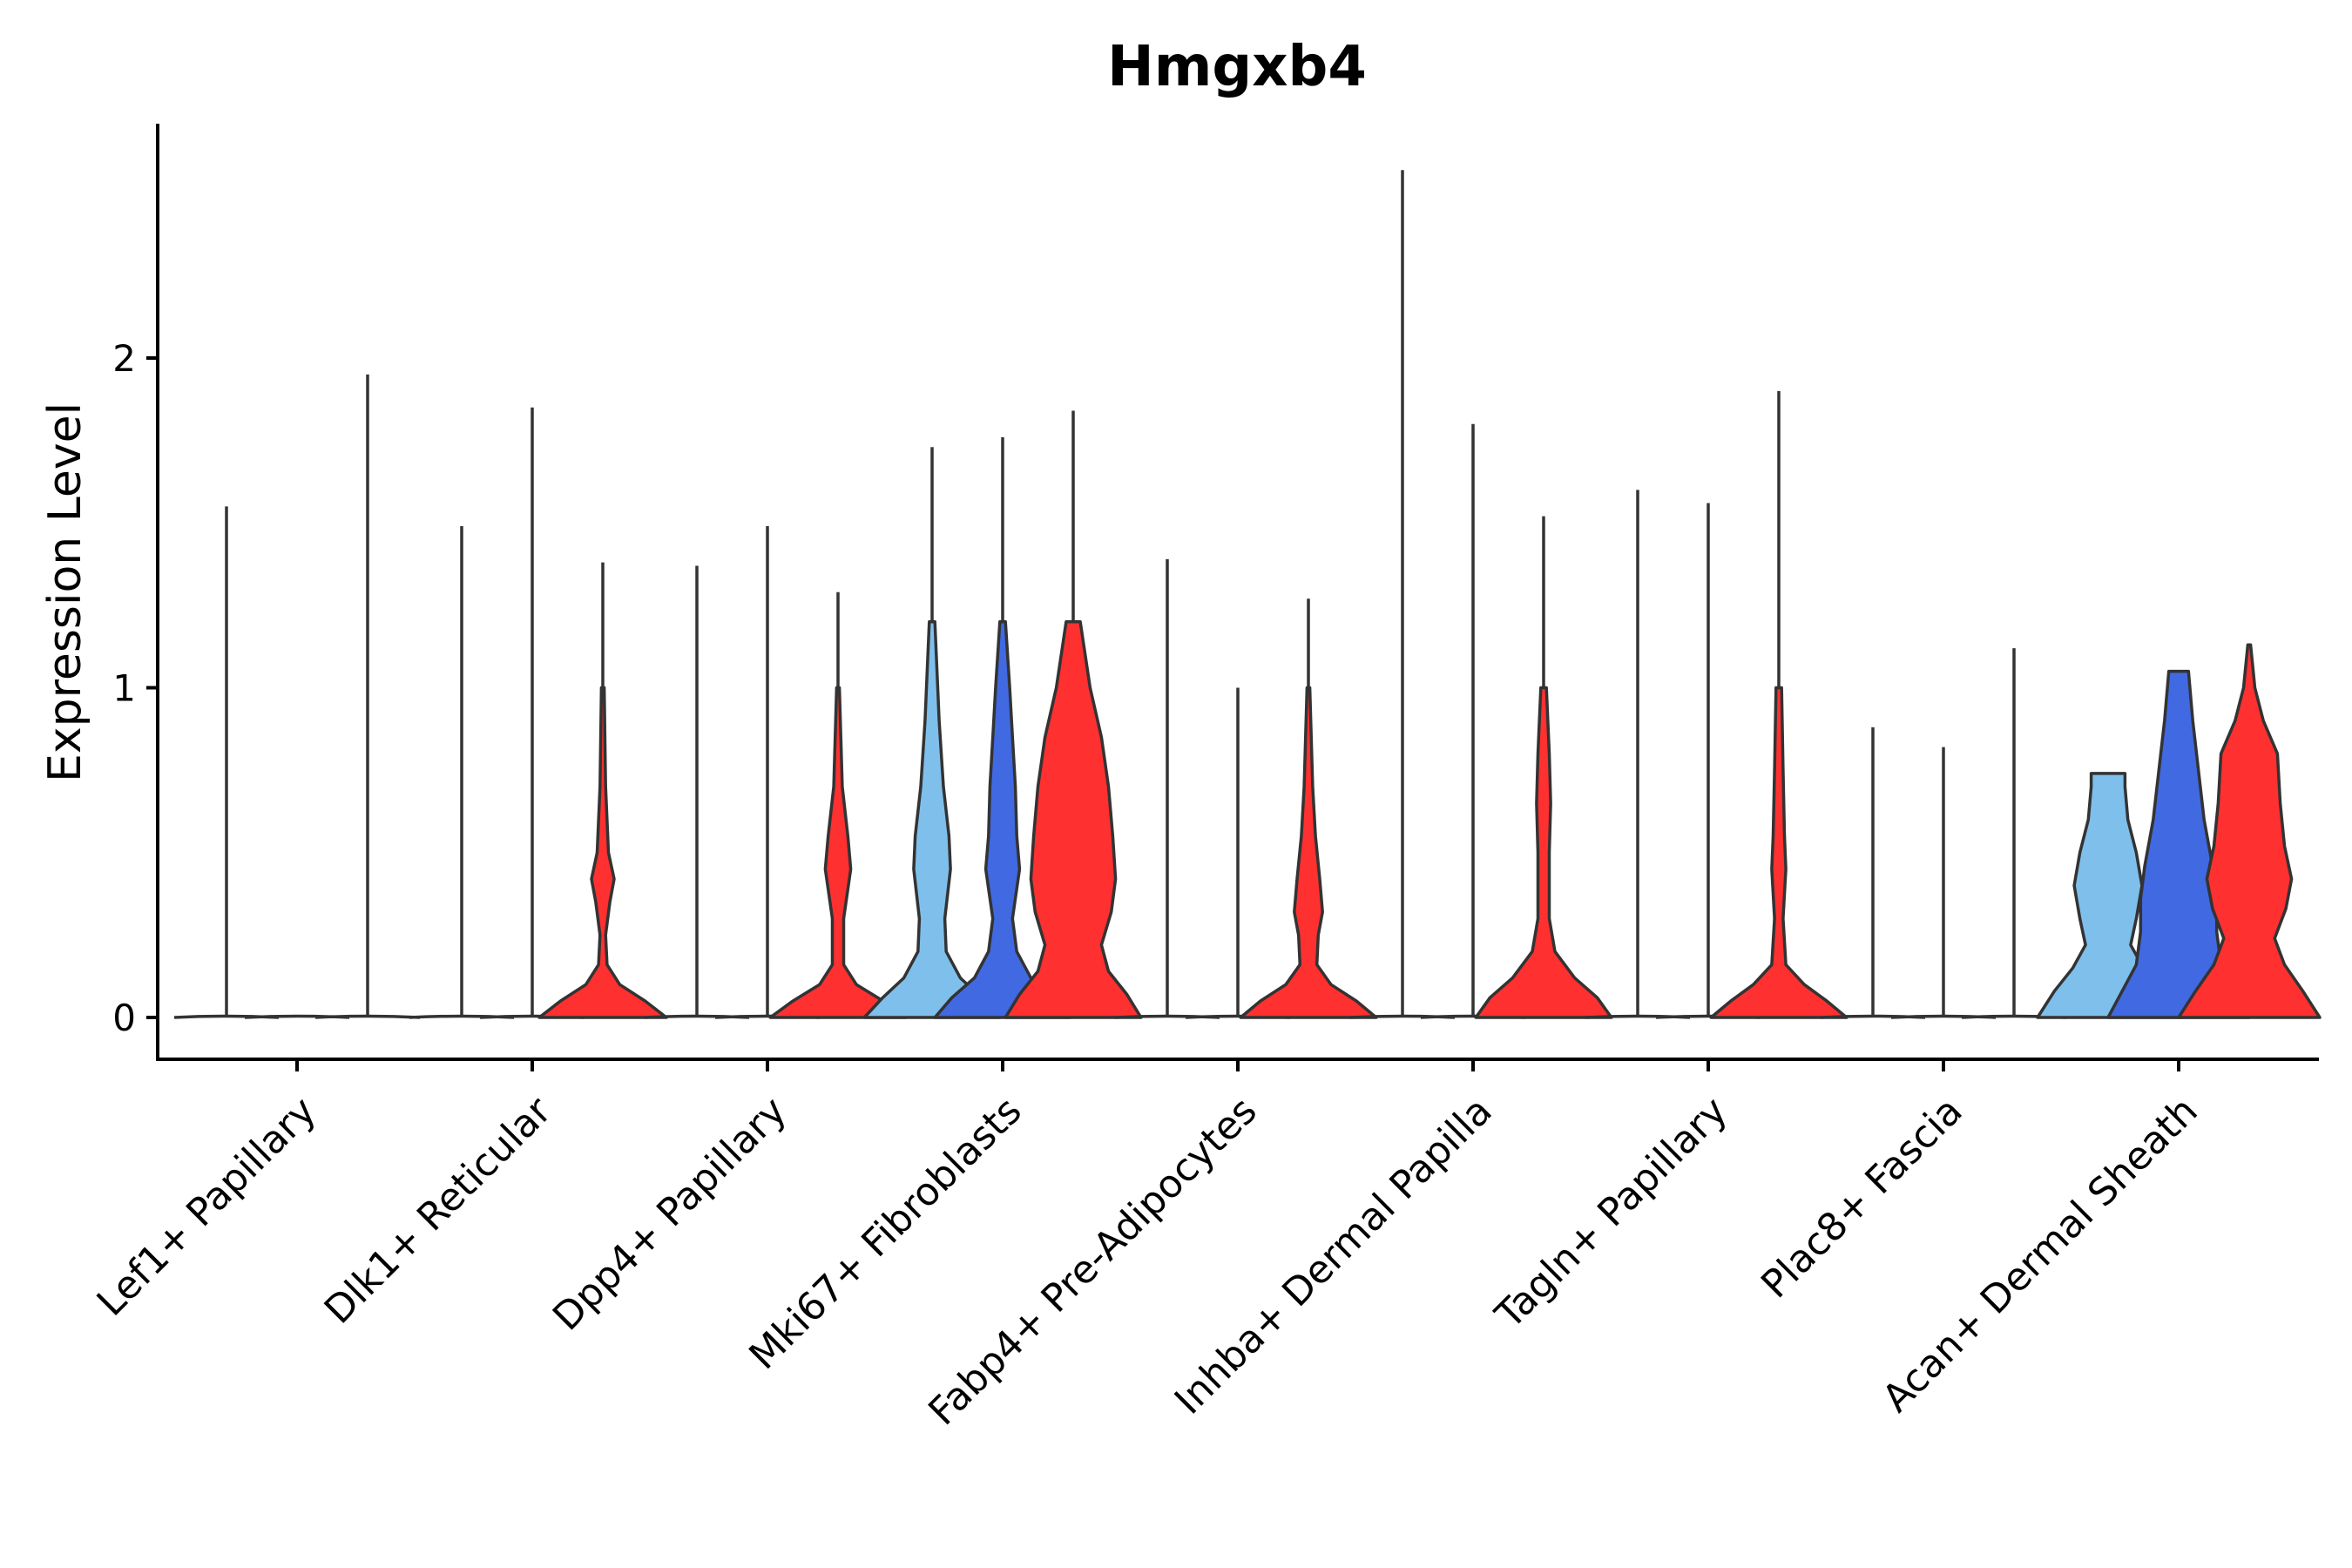 Image resolution: width=2352 pixels, height=1568 pixels. Describe the element at coordinates (669, 1214) in the screenshot. I see `x-tick-label: Dpp4+ Papillary` at that location.